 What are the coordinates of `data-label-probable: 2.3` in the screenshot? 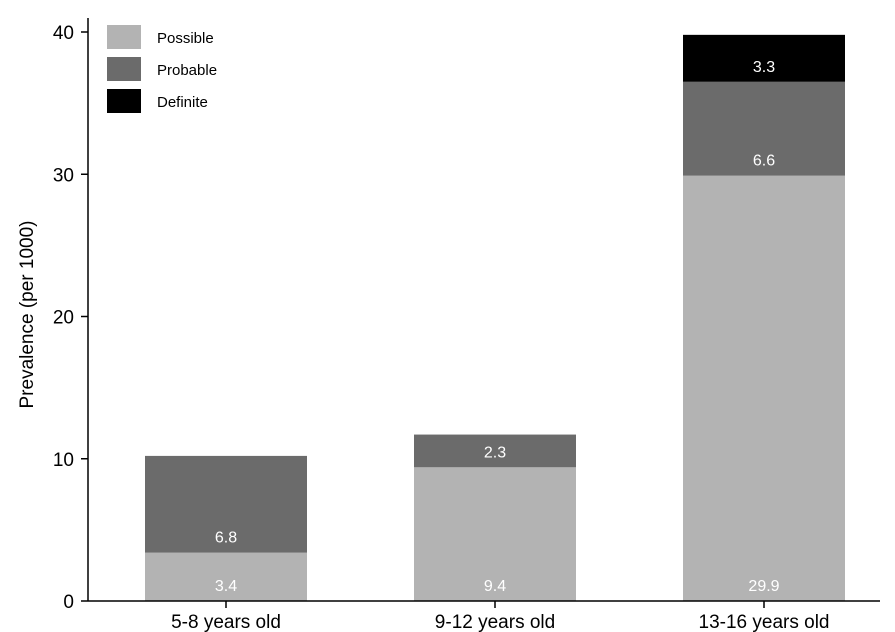 It's located at (495, 452).